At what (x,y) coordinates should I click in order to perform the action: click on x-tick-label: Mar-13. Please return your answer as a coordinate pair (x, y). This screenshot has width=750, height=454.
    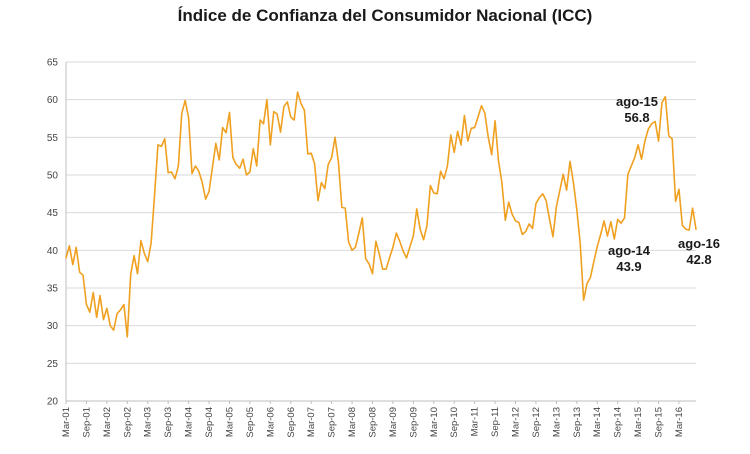
    Looking at the image, I should click on (556, 422).